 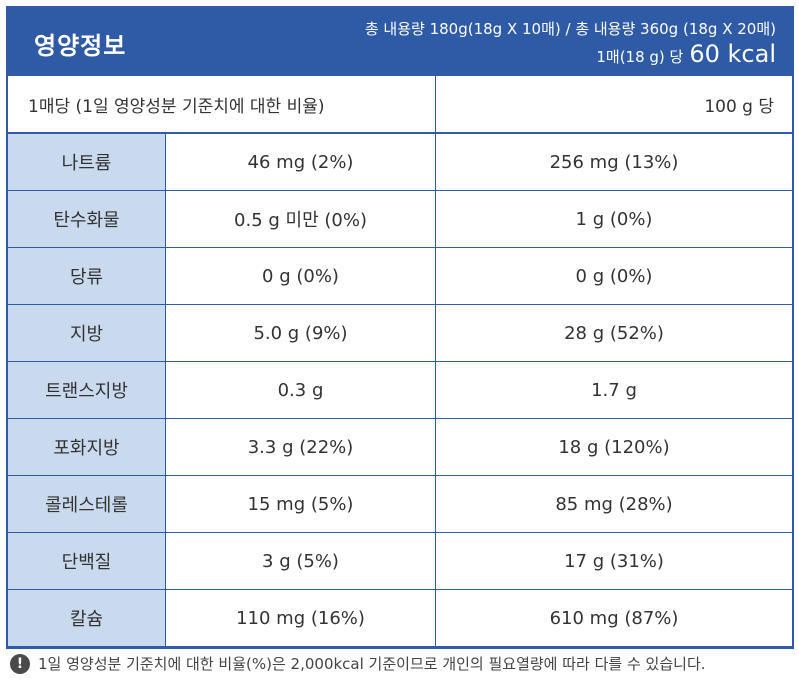 I want to click on nutrient-name: 탄수화물, so click(x=87, y=219).